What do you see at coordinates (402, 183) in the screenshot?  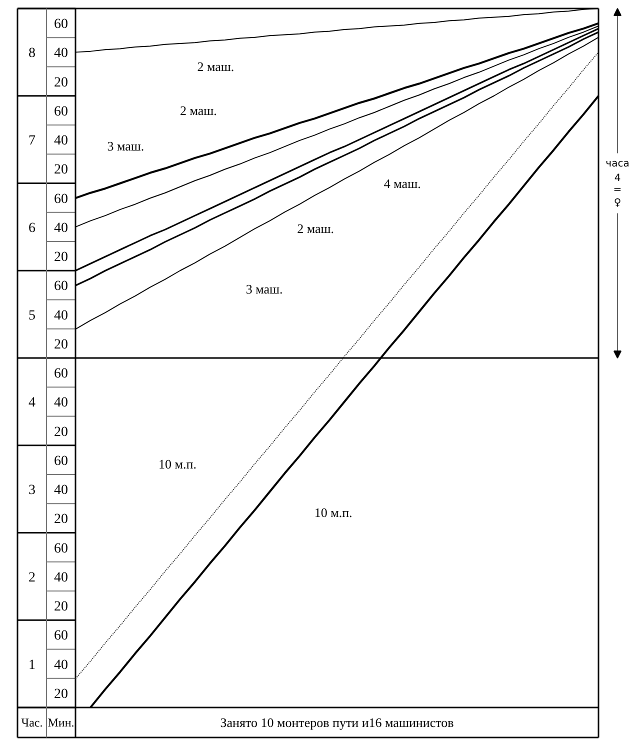 I see `annotation: 4 маш.` at bounding box center [402, 183].